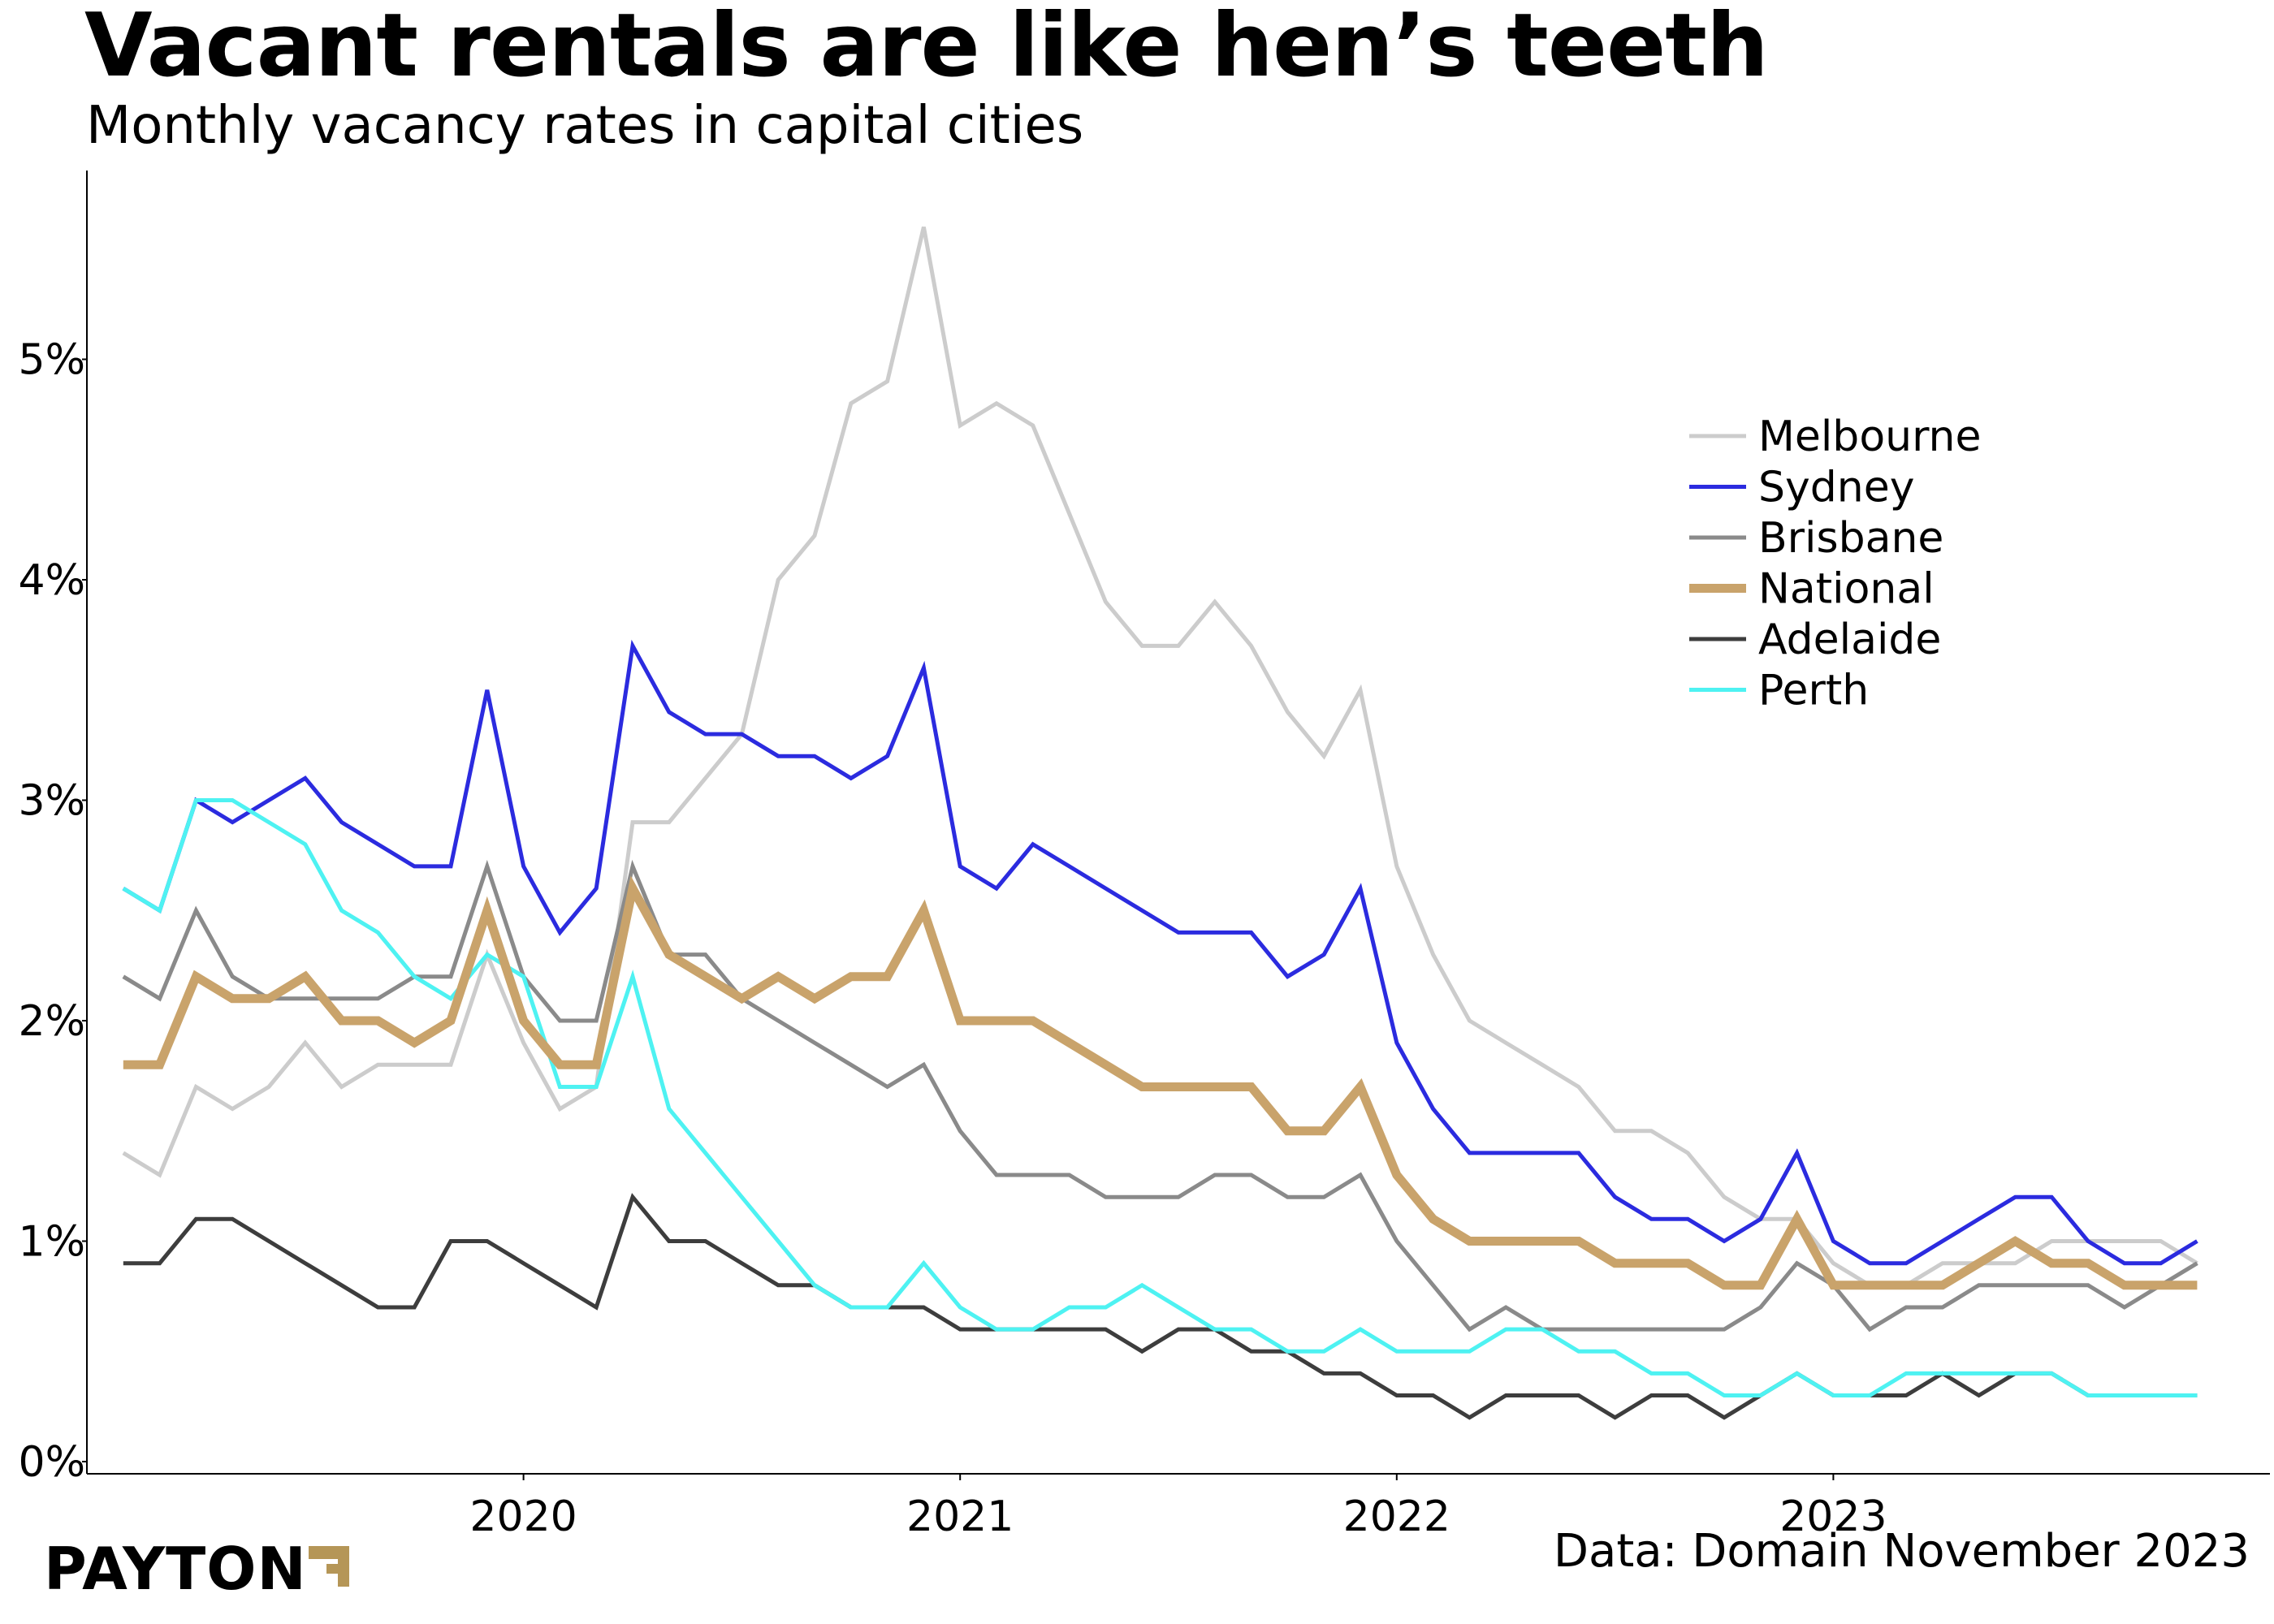 The image size is (2274, 1624). Describe the element at coordinates (1850, 639) in the screenshot. I see `legend-label-adelaide: Adelaide` at that location.